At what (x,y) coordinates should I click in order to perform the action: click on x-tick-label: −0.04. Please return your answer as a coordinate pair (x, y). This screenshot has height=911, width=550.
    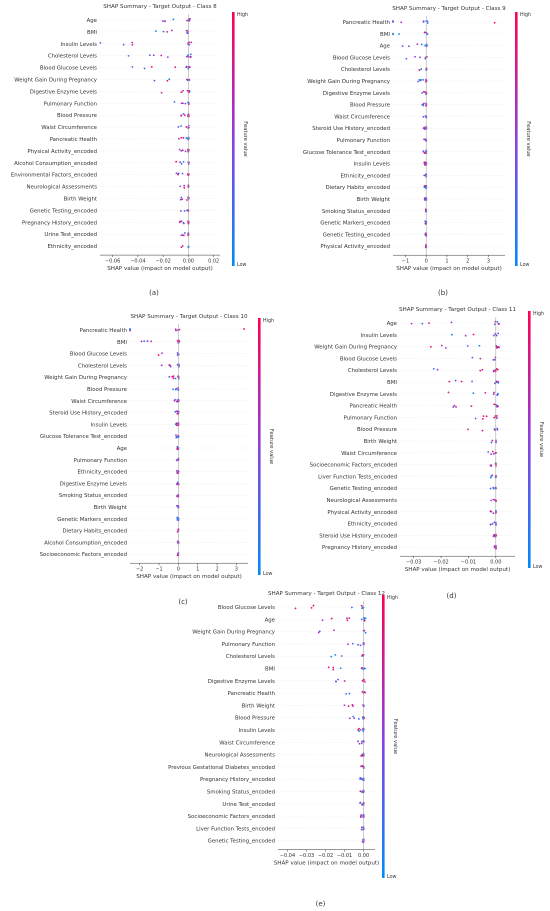
    Looking at the image, I should click on (137, 262).